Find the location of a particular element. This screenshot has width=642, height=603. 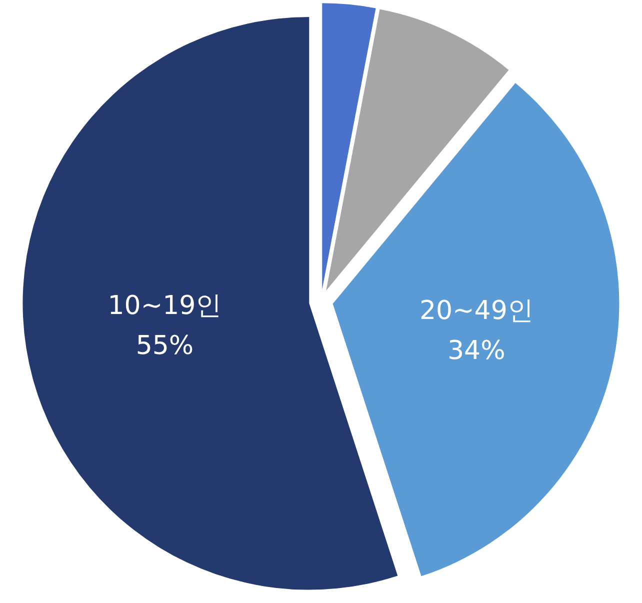

data-label: 34% is located at coordinates (477, 351).